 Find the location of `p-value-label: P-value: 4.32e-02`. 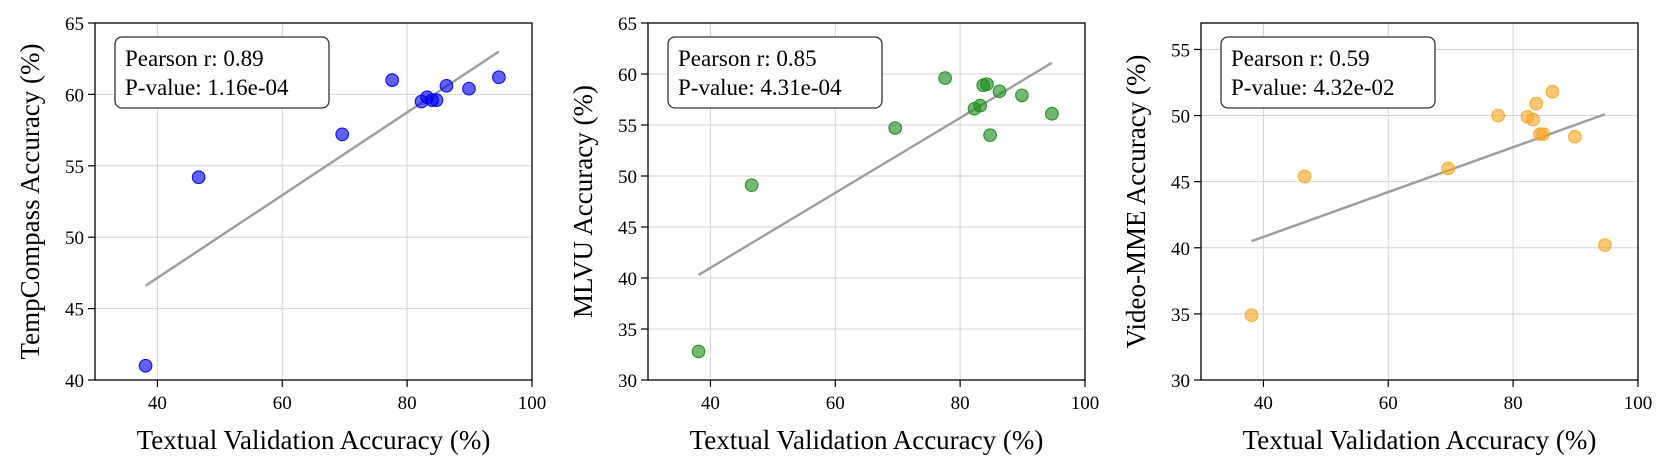

p-value-label: P-value: 4.32e-02 is located at coordinates (1313, 87).